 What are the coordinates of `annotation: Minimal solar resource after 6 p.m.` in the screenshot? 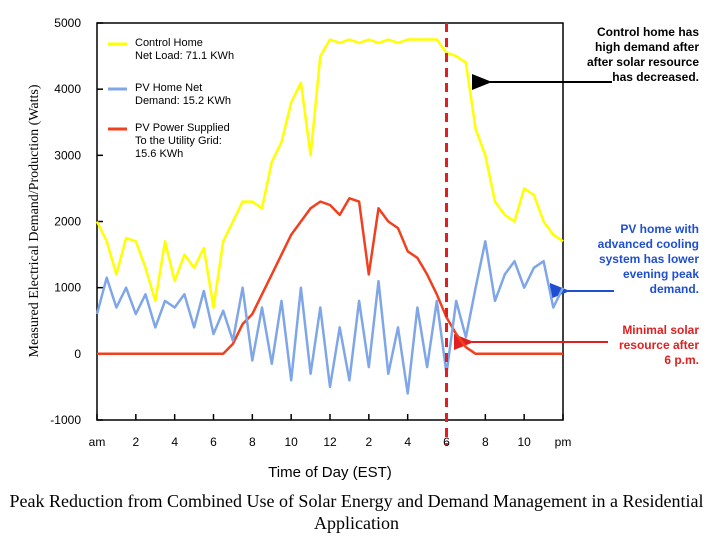 It's located at (658, 345).